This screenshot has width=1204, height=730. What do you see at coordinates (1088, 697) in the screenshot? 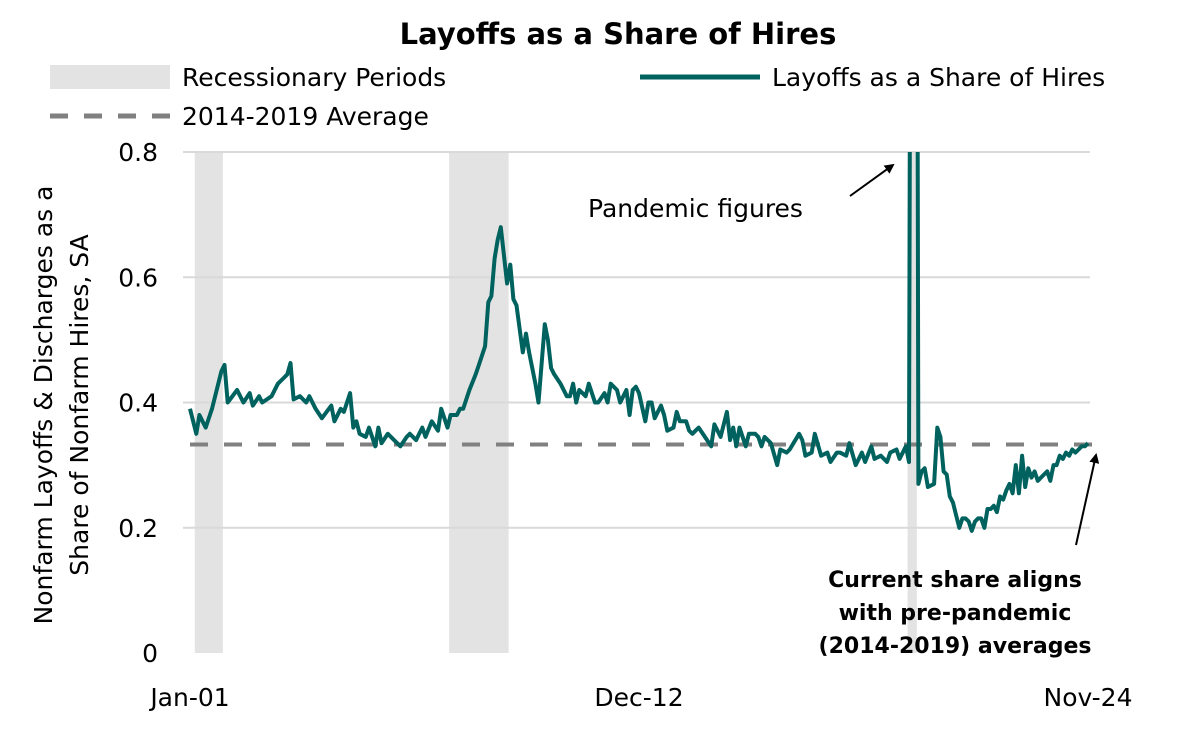
I see `x-tick-label: Nov-24` at bounding box center [1088, 697].